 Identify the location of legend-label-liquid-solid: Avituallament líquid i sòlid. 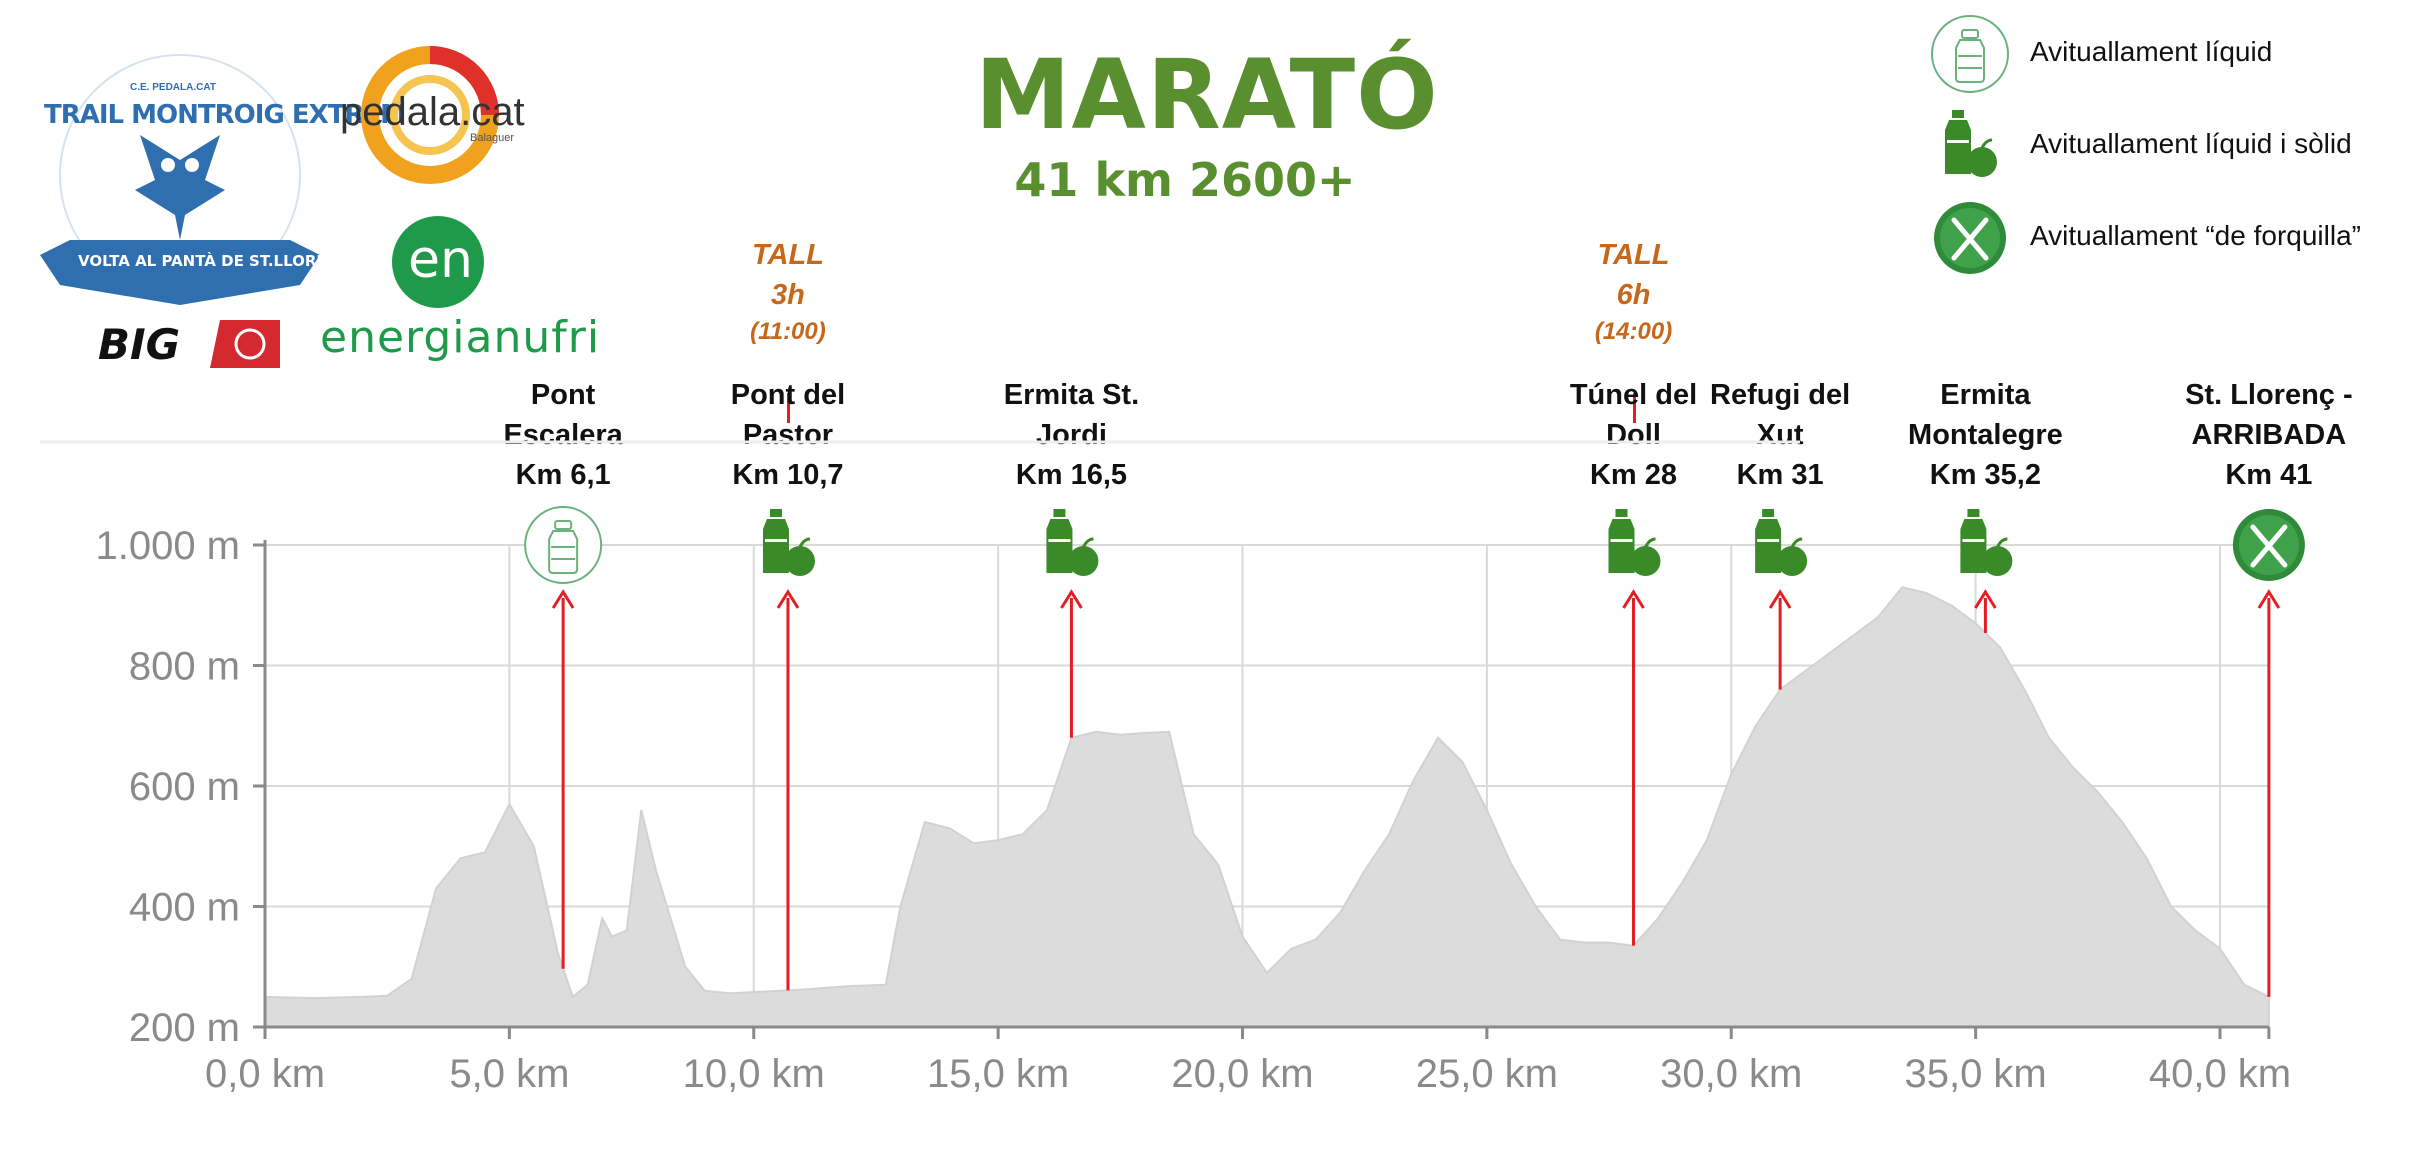
(2191, 143).